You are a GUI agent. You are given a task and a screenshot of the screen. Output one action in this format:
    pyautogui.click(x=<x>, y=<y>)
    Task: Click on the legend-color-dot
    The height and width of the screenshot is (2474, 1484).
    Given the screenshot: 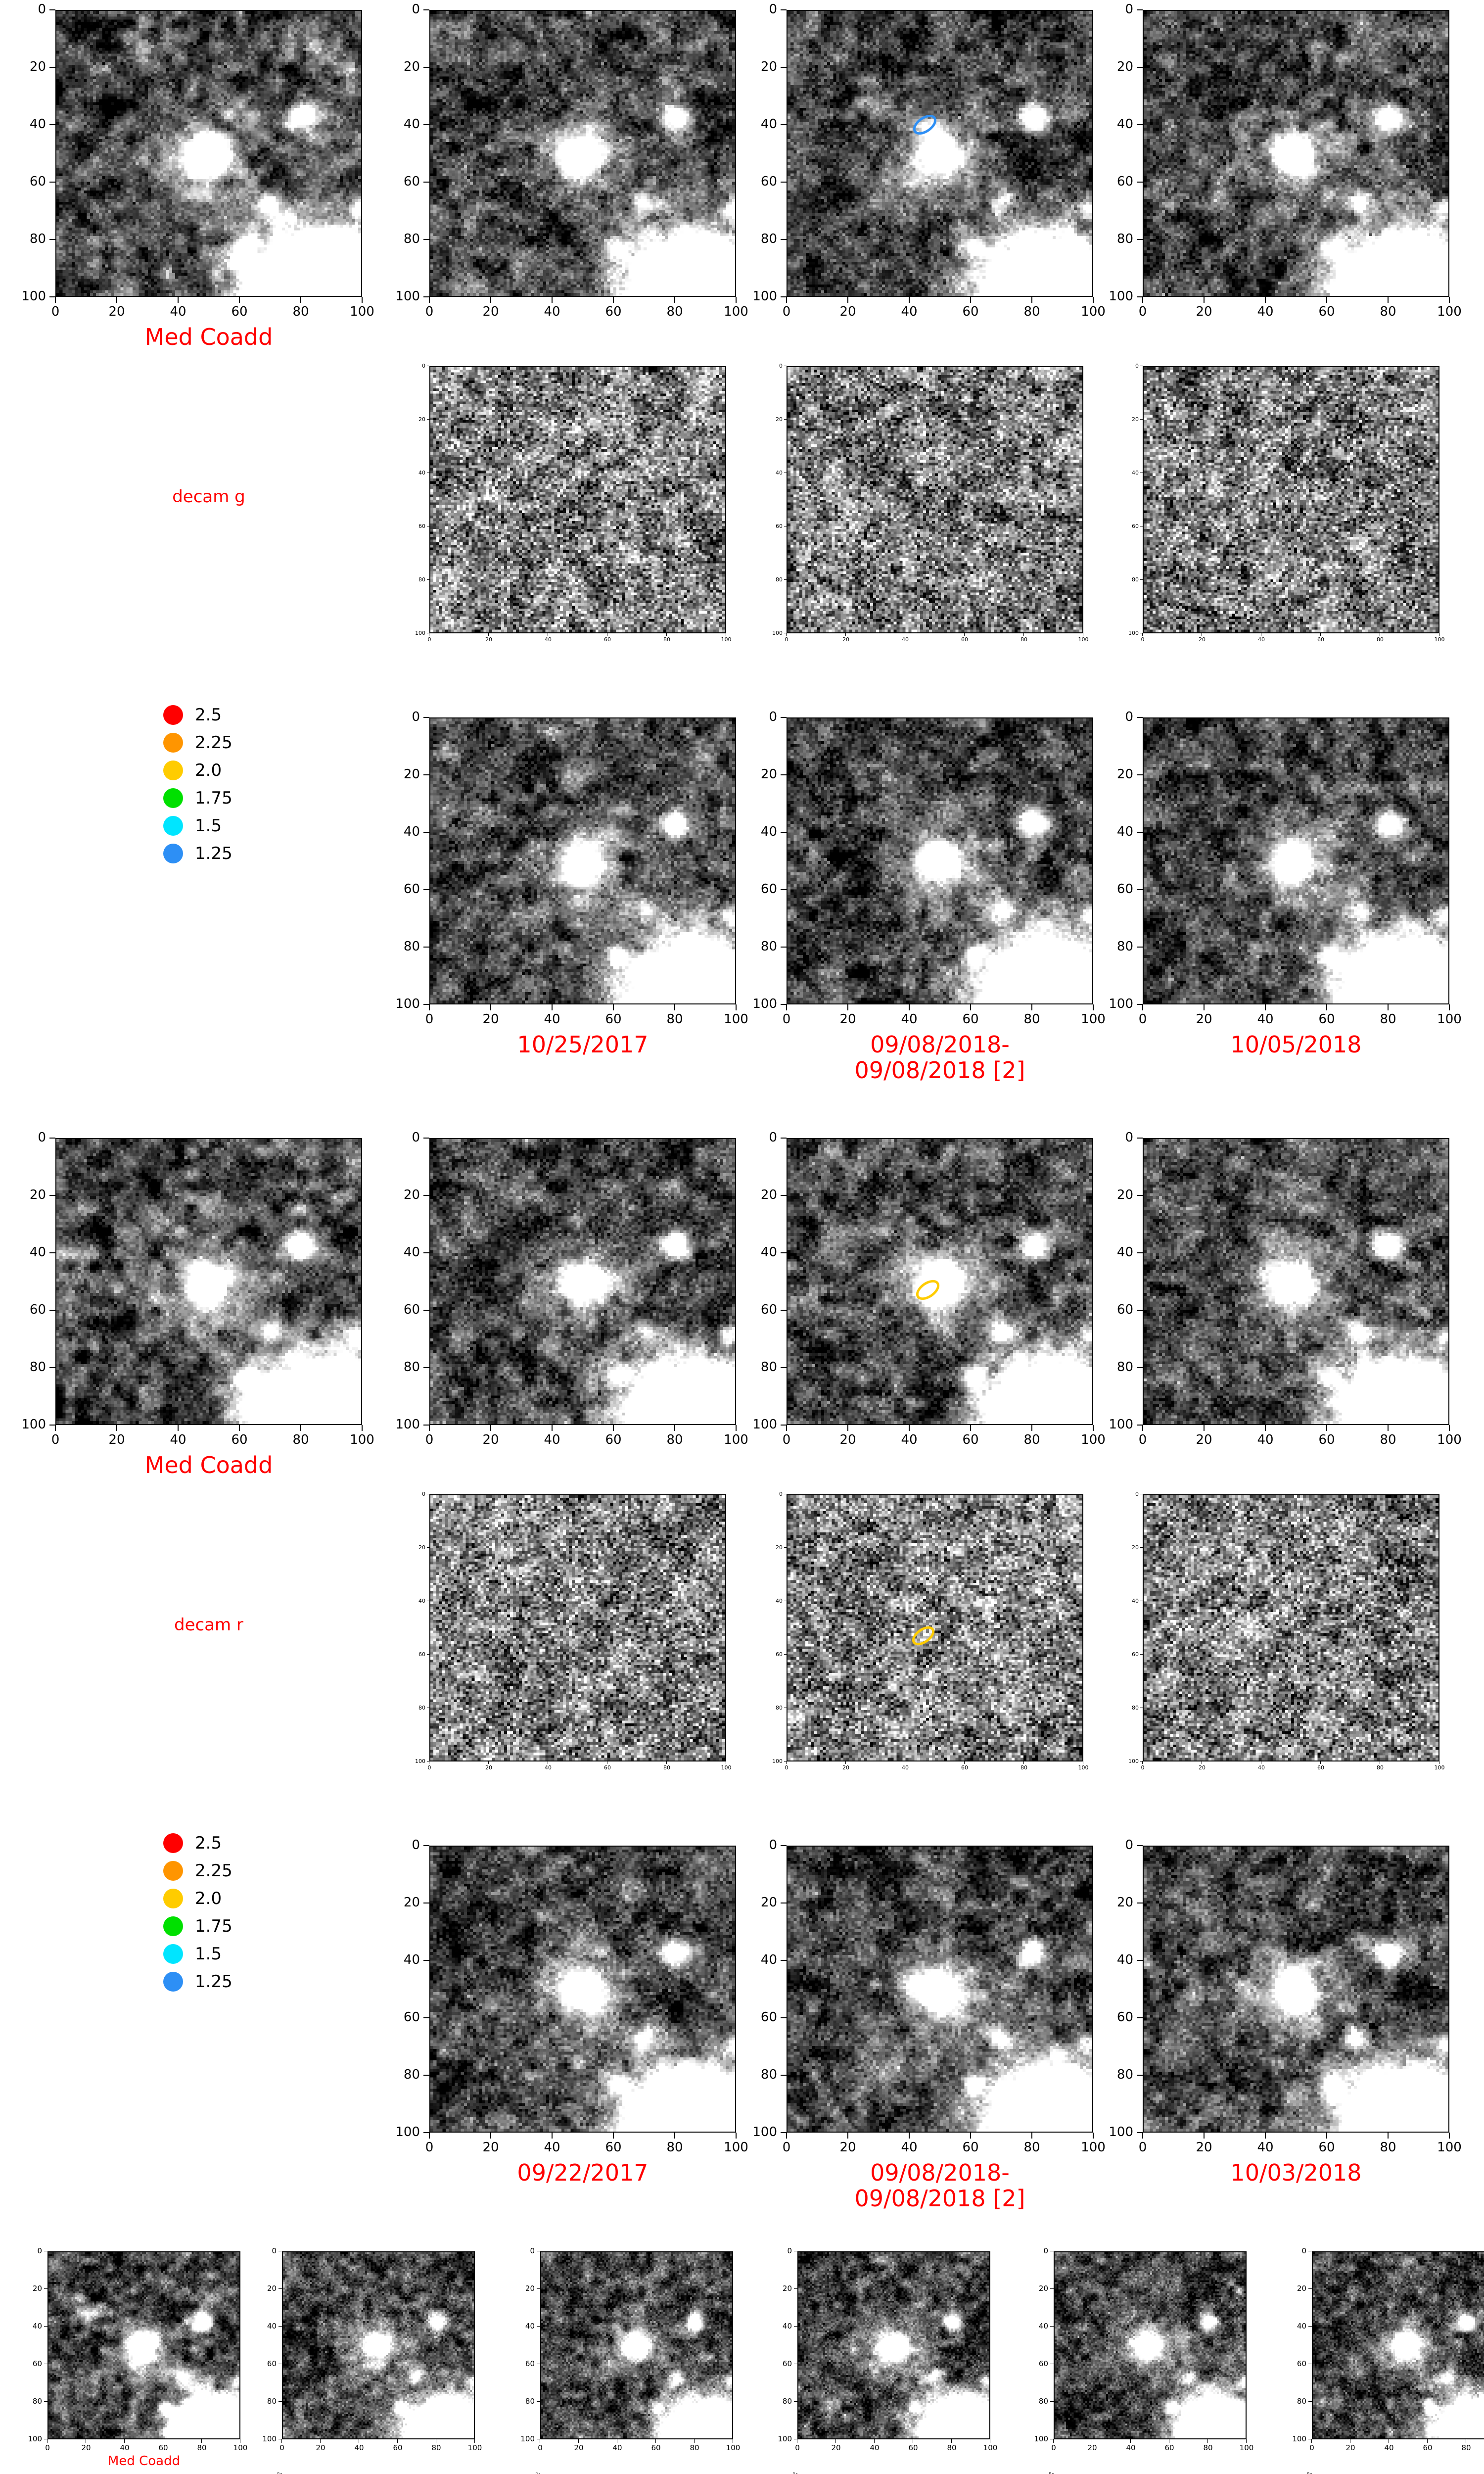 What is the action you would take?
    pyautogui.click(x=173, y=743)
    